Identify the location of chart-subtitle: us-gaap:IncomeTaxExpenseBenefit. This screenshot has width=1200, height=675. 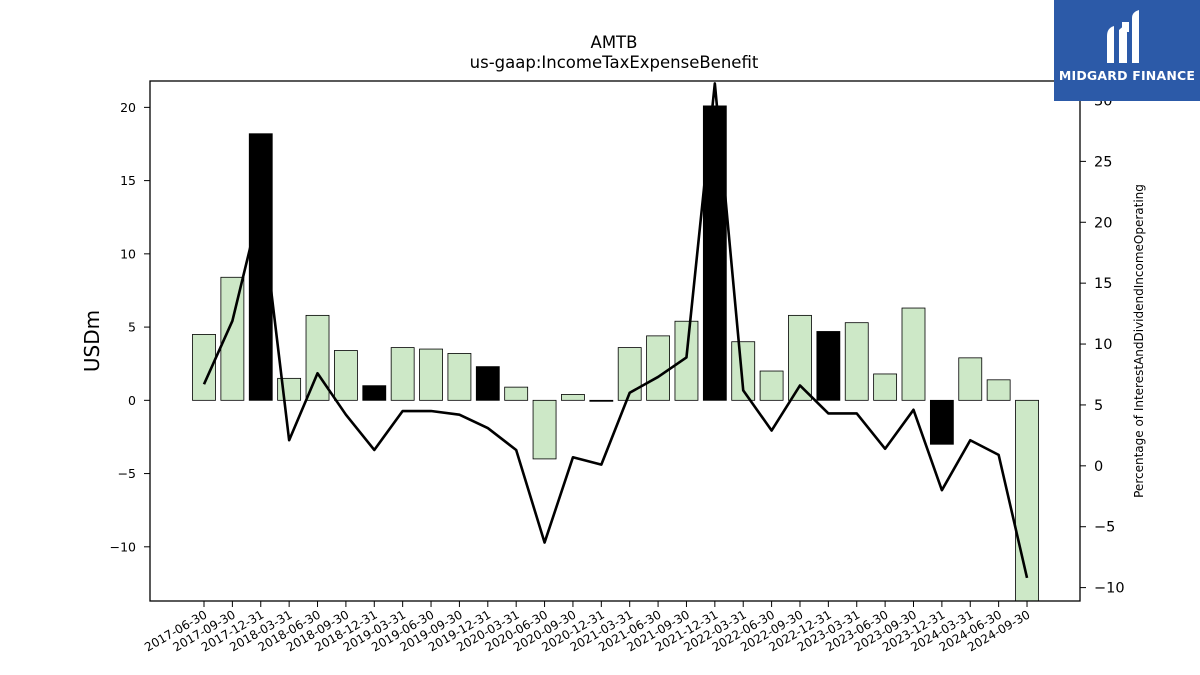
(614, 62).